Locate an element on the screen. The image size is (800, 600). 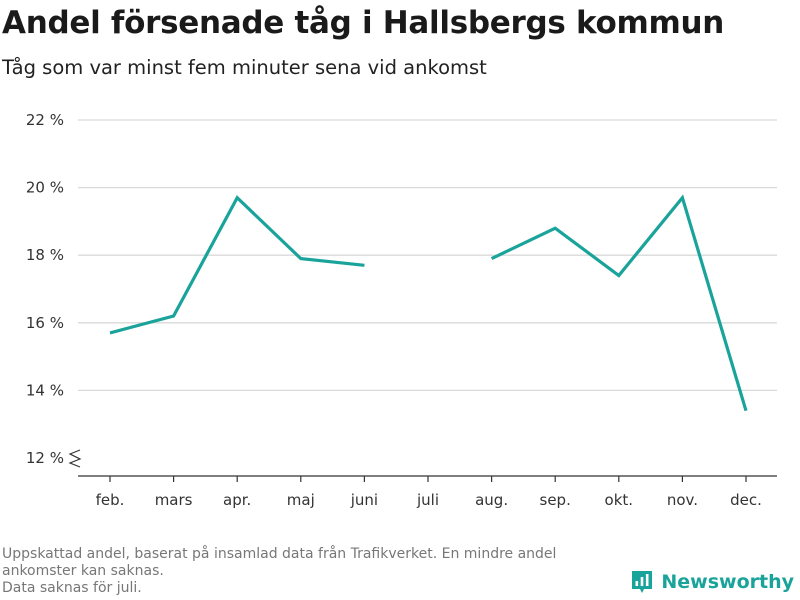
x-tick-label: okt. is located at coordinates (619, 500).